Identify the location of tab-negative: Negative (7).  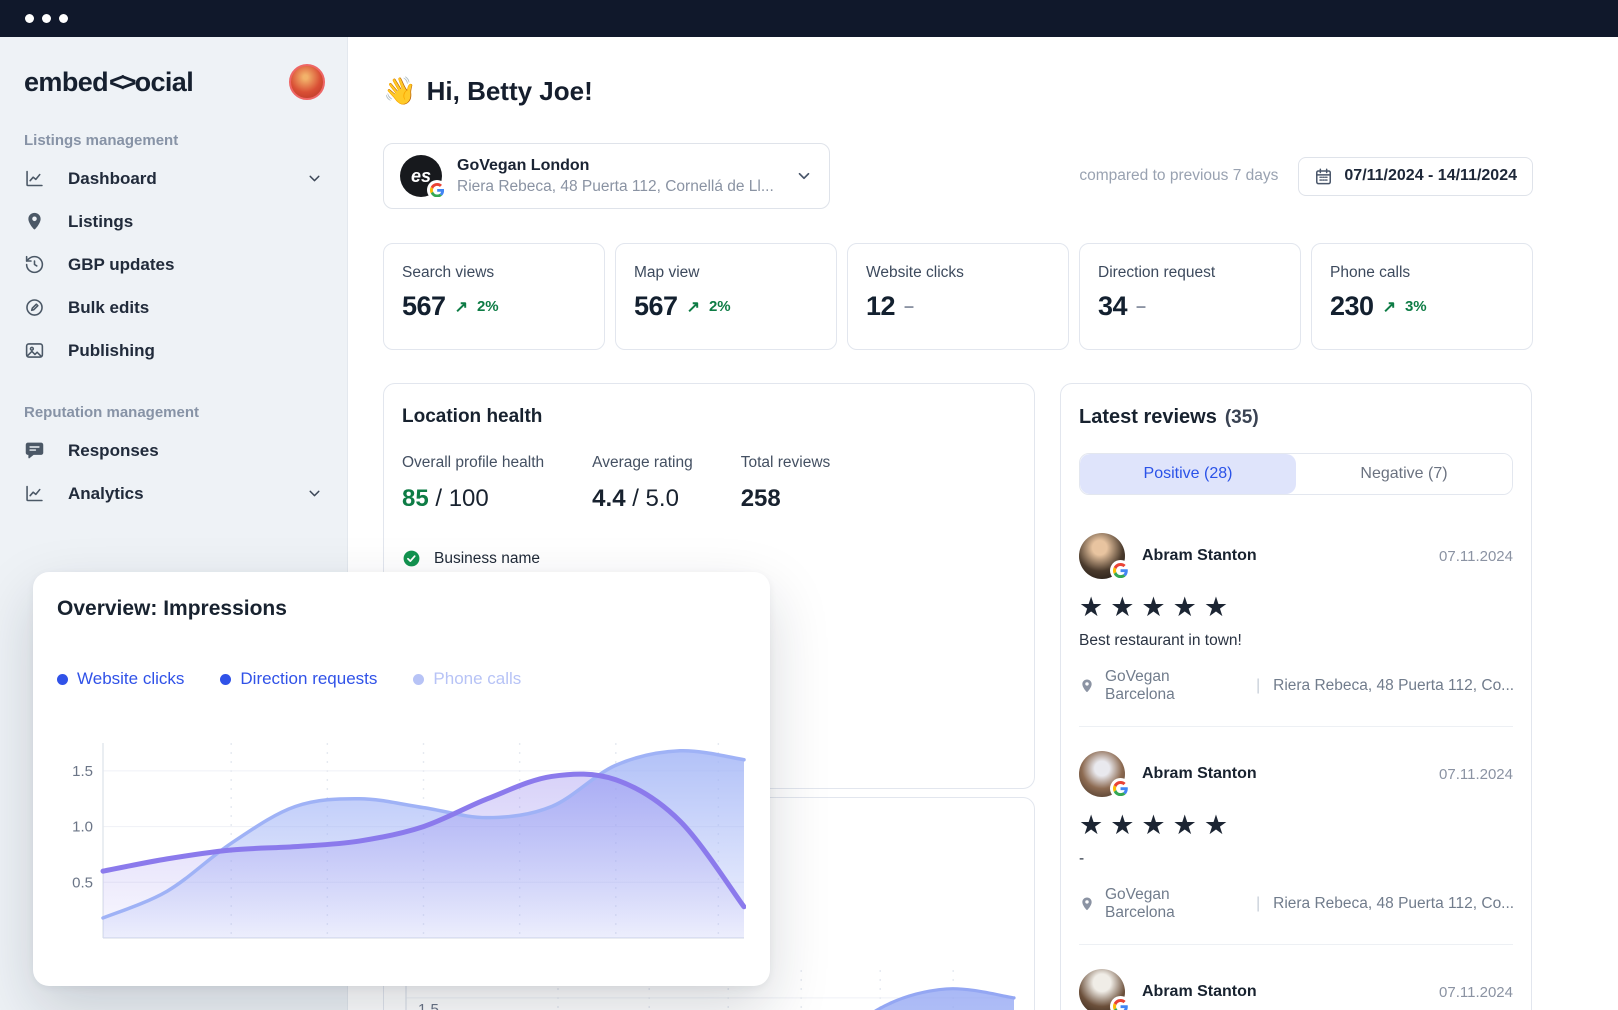
(1404, 474).